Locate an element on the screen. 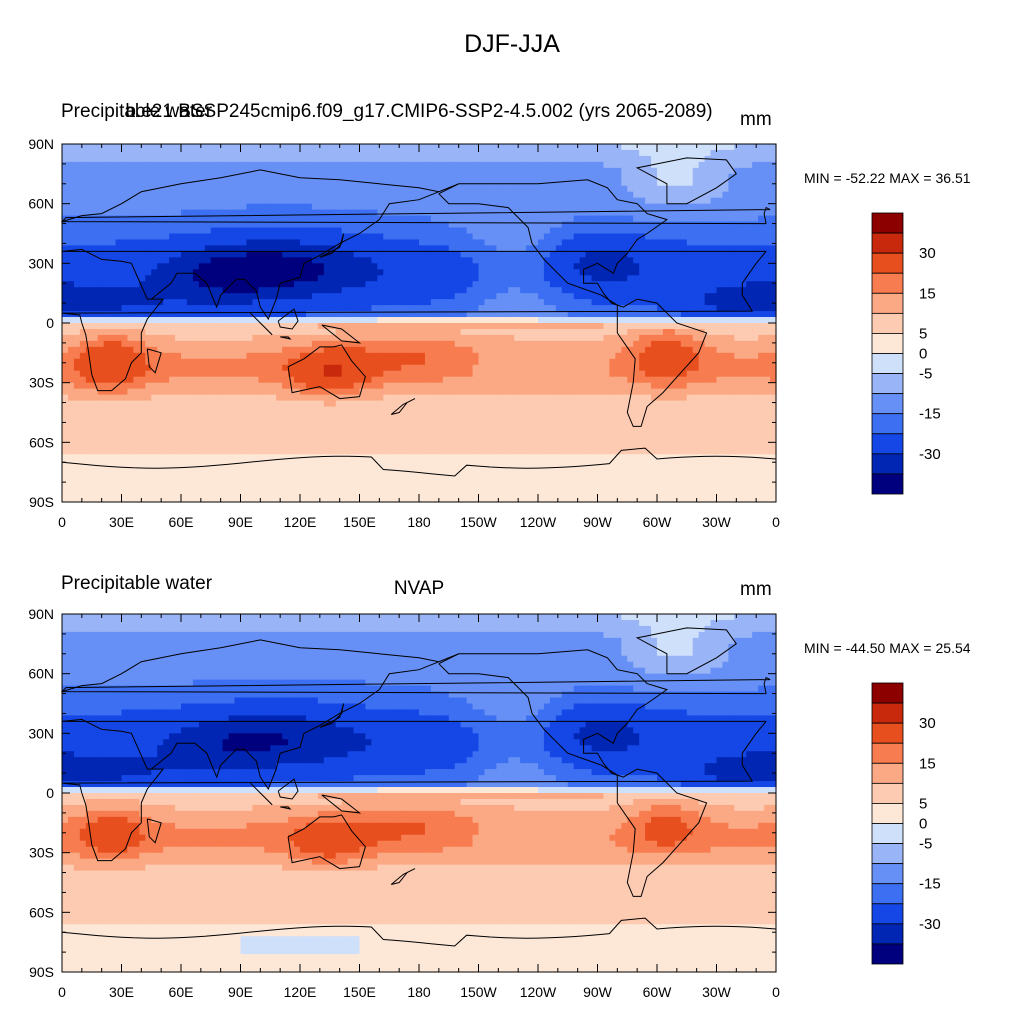  panel-center-title: NVAP is located at coordinates (419, 588).